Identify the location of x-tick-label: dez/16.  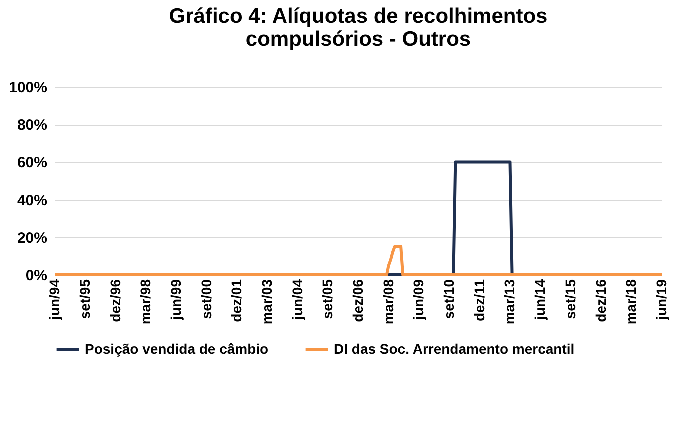
(600, 300).